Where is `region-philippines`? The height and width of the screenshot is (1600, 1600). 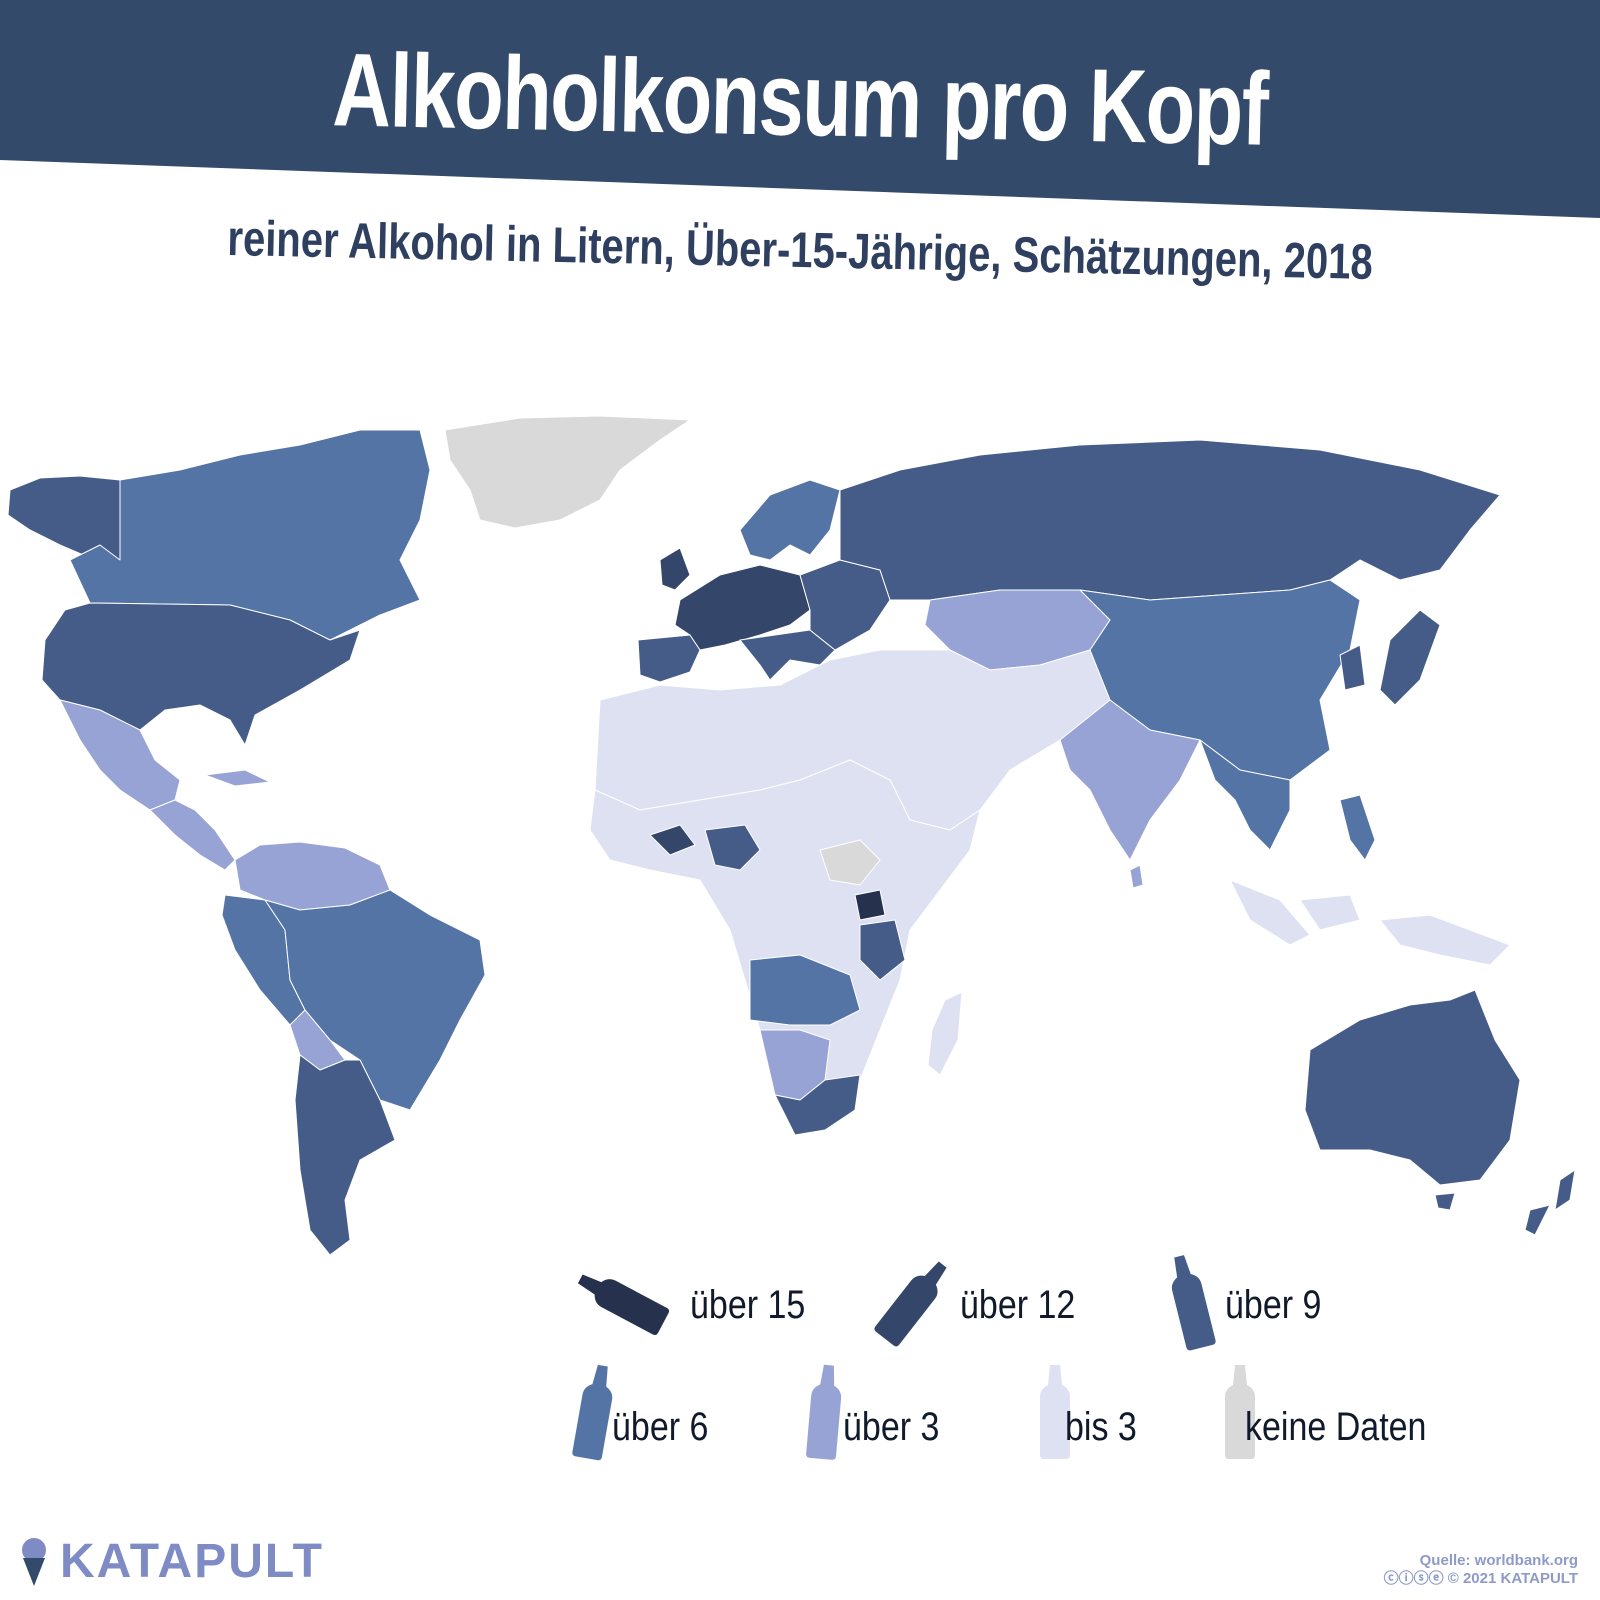
region-philippines is located at coordinates (1357, 827).